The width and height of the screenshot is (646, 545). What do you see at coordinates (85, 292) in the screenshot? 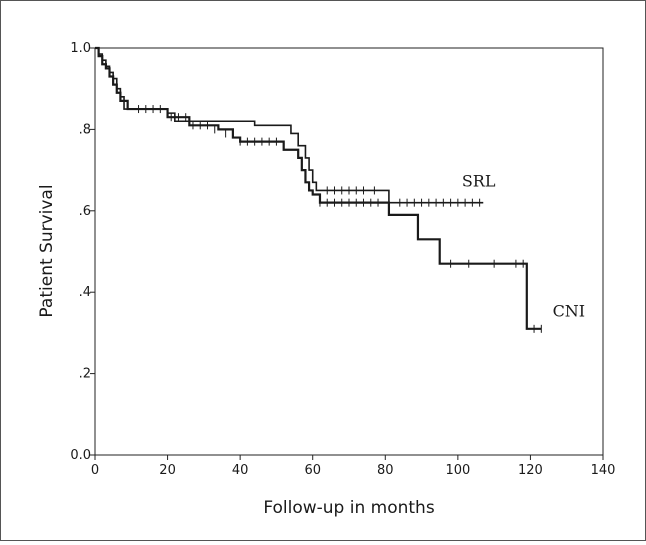
I see `y-tick-label: .4` at bounding box center [85, 292].